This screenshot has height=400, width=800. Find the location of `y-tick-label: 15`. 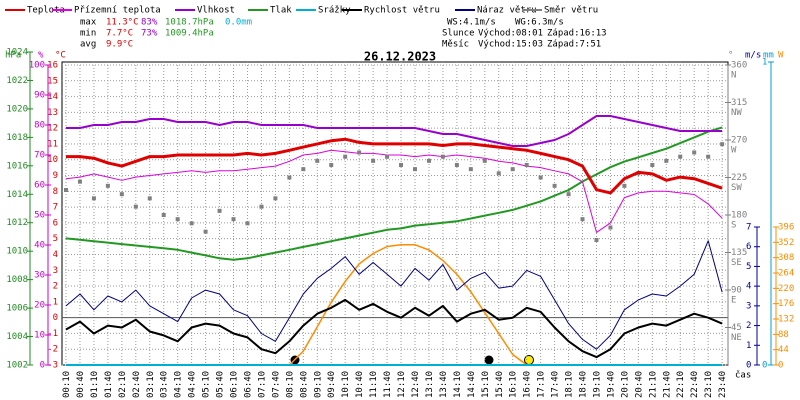

y-tick-label: 15 is located at coordinates (52, 81).